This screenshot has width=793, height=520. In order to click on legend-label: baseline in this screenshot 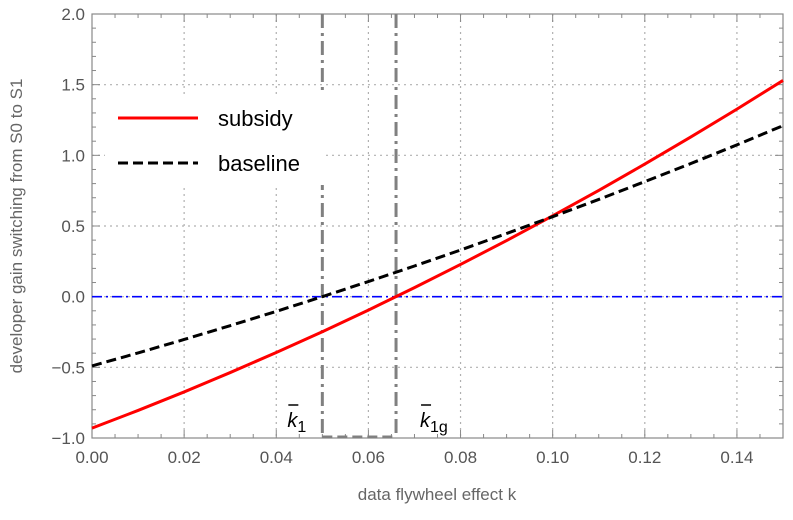, I will do `click(259, 163)`.